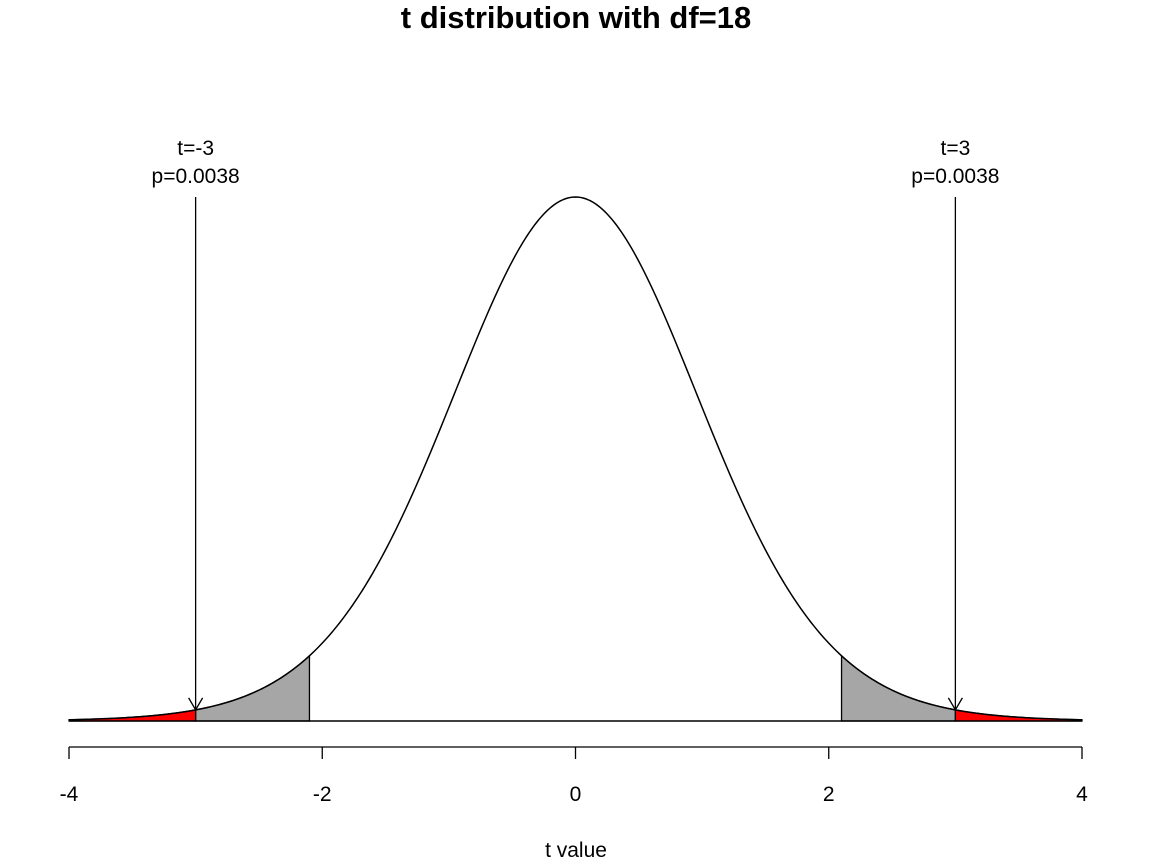 The height and width of the screenshot is (864, 1152). Describe the element at coordinates (196, 424) in the screenshot. I see `annotation-1: t=-3 p=0.0038` at that location.